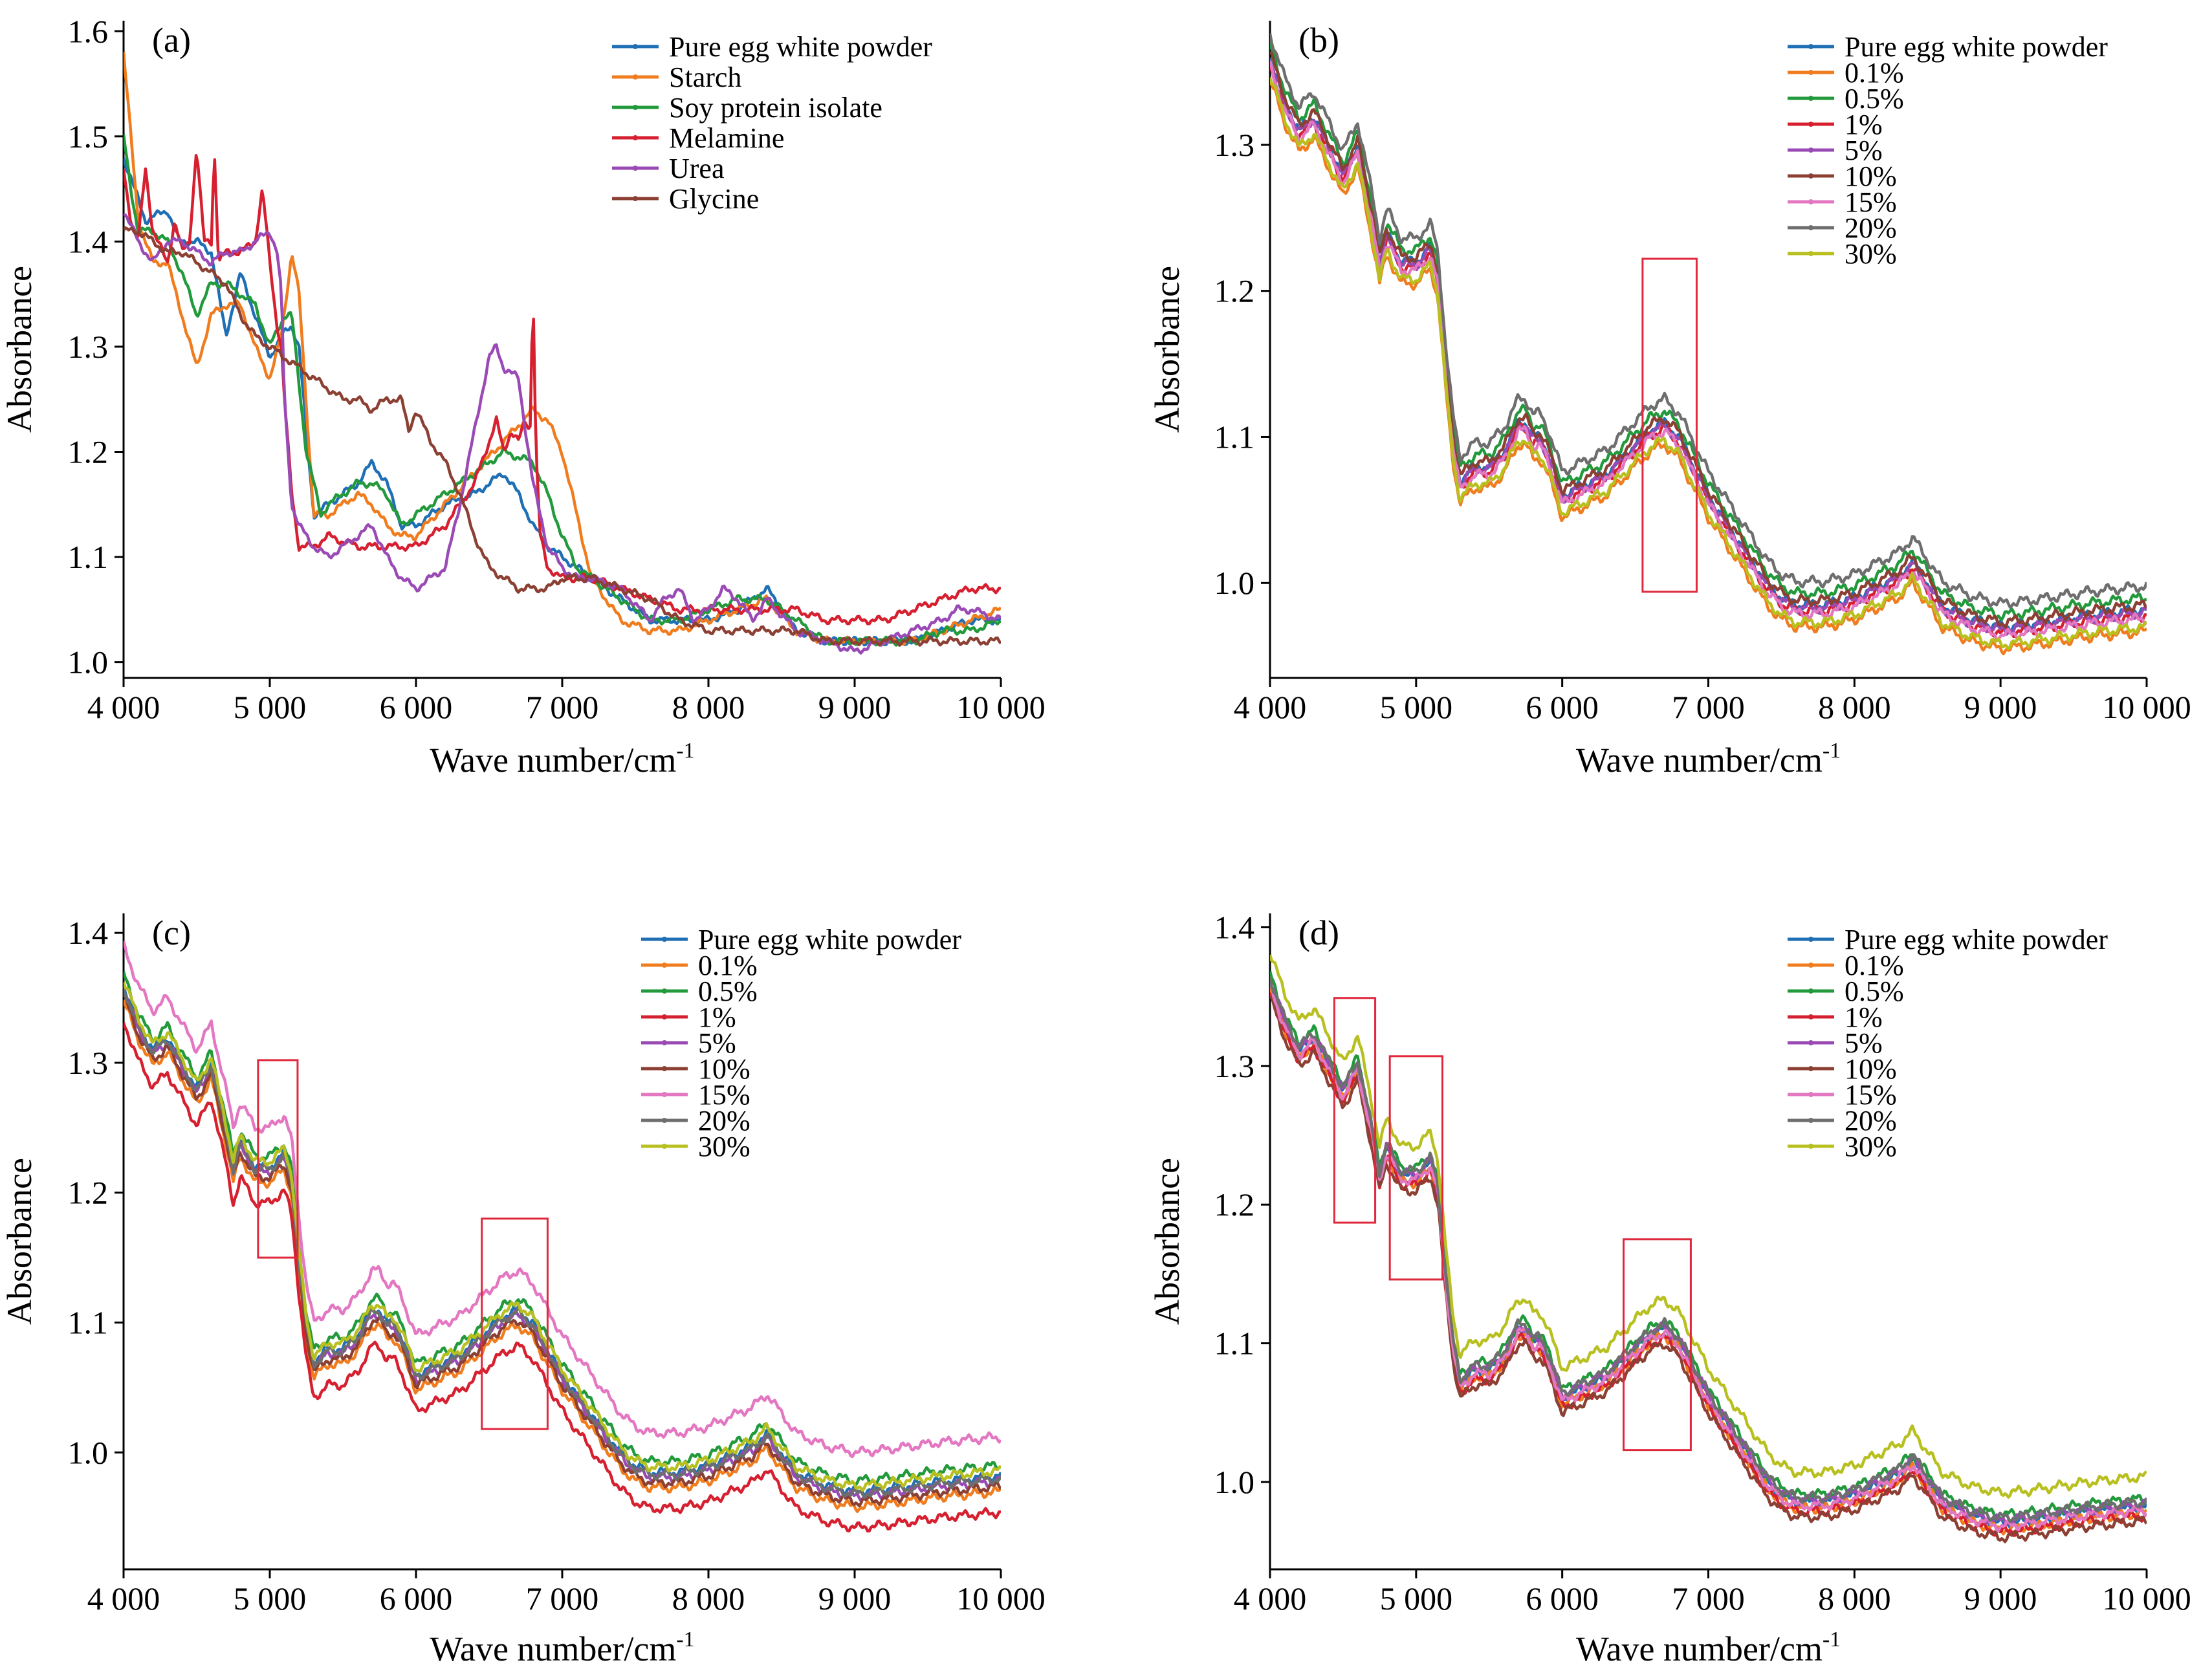 The height and width of the screenshot is (1678, 2212). I want to click on y-tick-label: 1.2, so click(1234, 1204).